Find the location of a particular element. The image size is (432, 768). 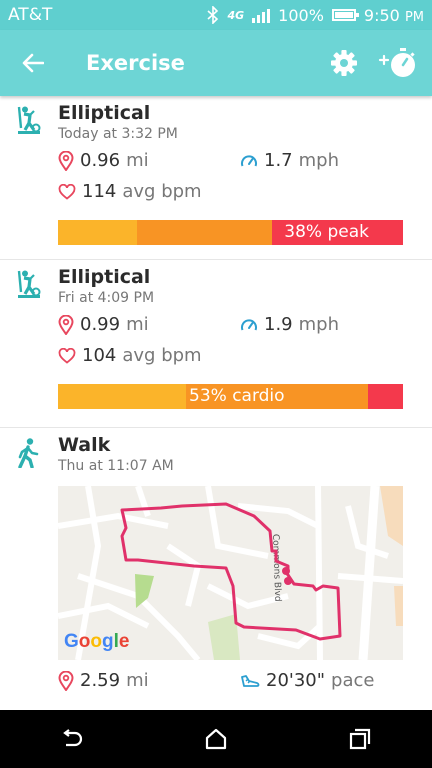

status-bar: AT&T 4G 100% 9:50 PM is located at coordinates (216, 15).